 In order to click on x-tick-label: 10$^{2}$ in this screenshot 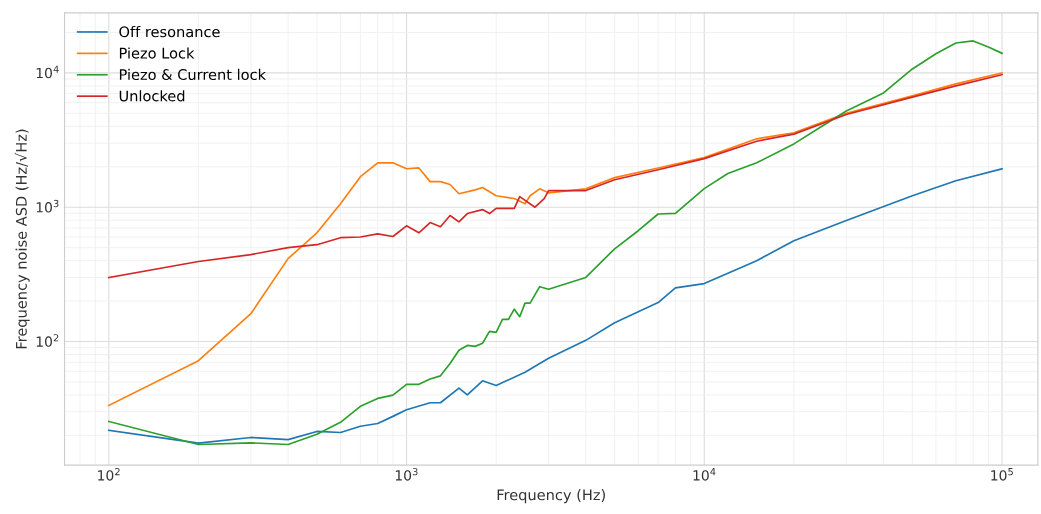, I will do `click(109, 474)`.